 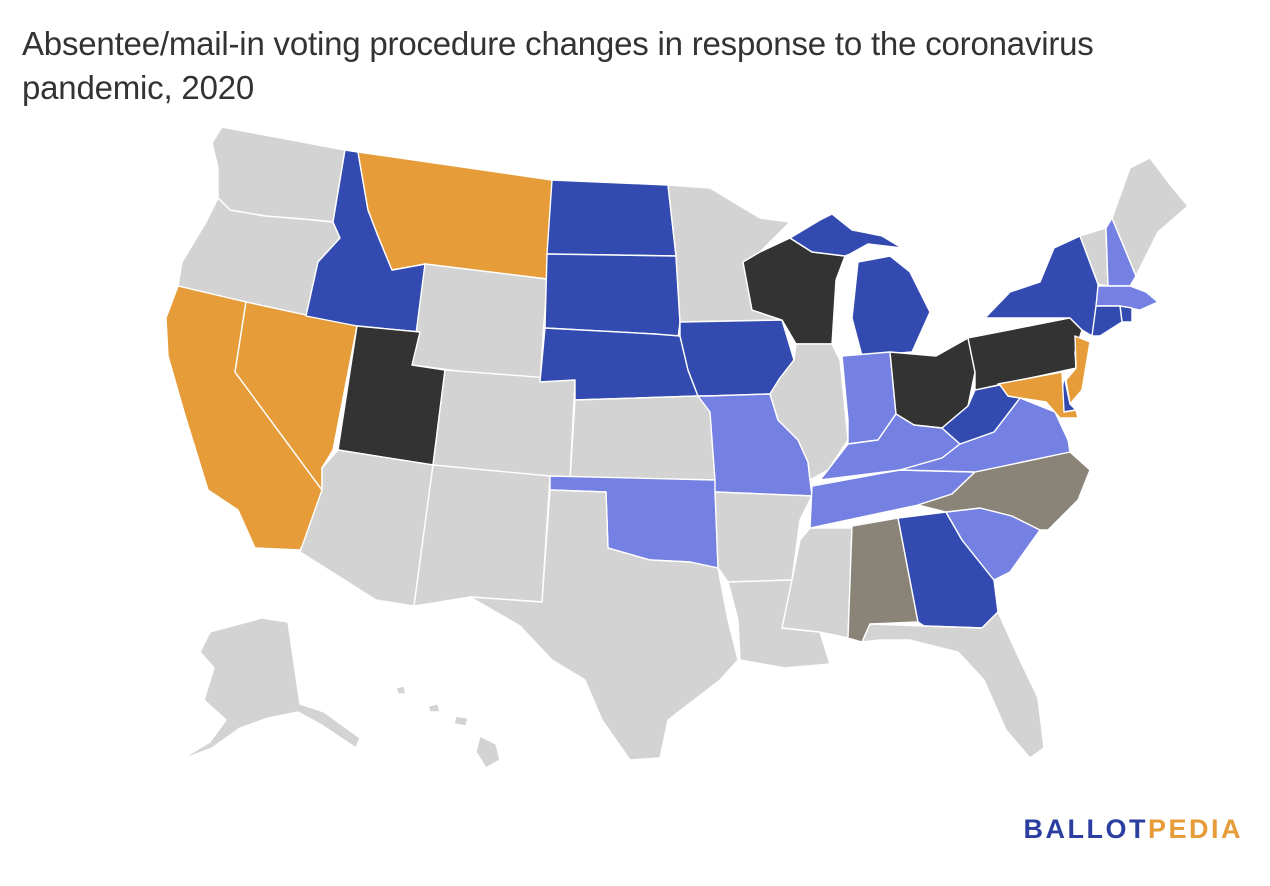 I want to click on state-NC, so click(x=1004, y=491).